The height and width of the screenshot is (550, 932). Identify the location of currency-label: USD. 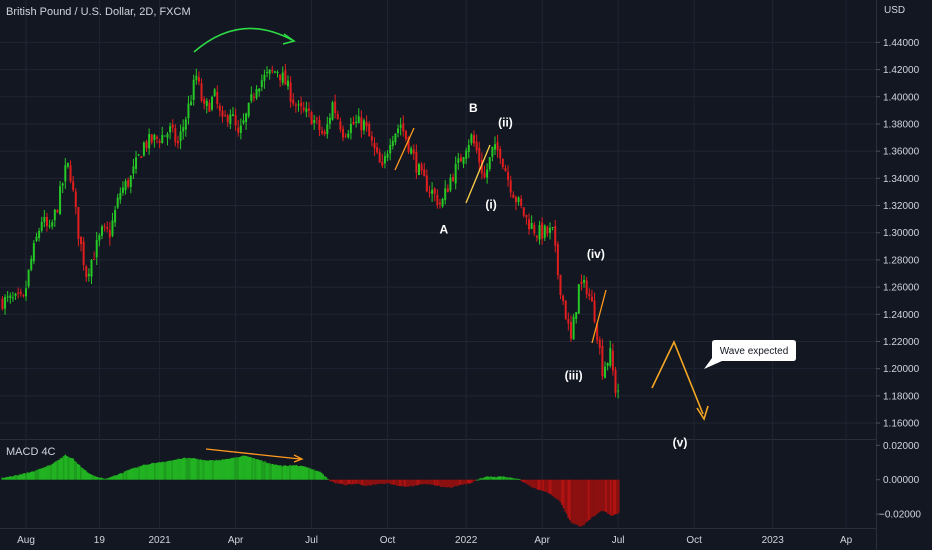
(894, 10).